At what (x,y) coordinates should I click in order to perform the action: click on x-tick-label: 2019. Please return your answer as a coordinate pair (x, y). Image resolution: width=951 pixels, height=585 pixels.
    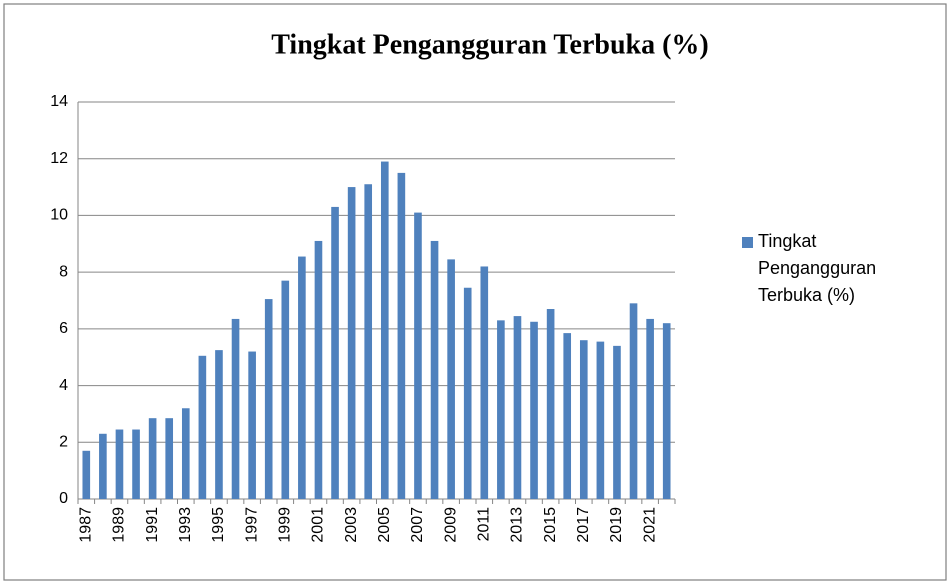
    Looking at the image, I should click on (616, 525).